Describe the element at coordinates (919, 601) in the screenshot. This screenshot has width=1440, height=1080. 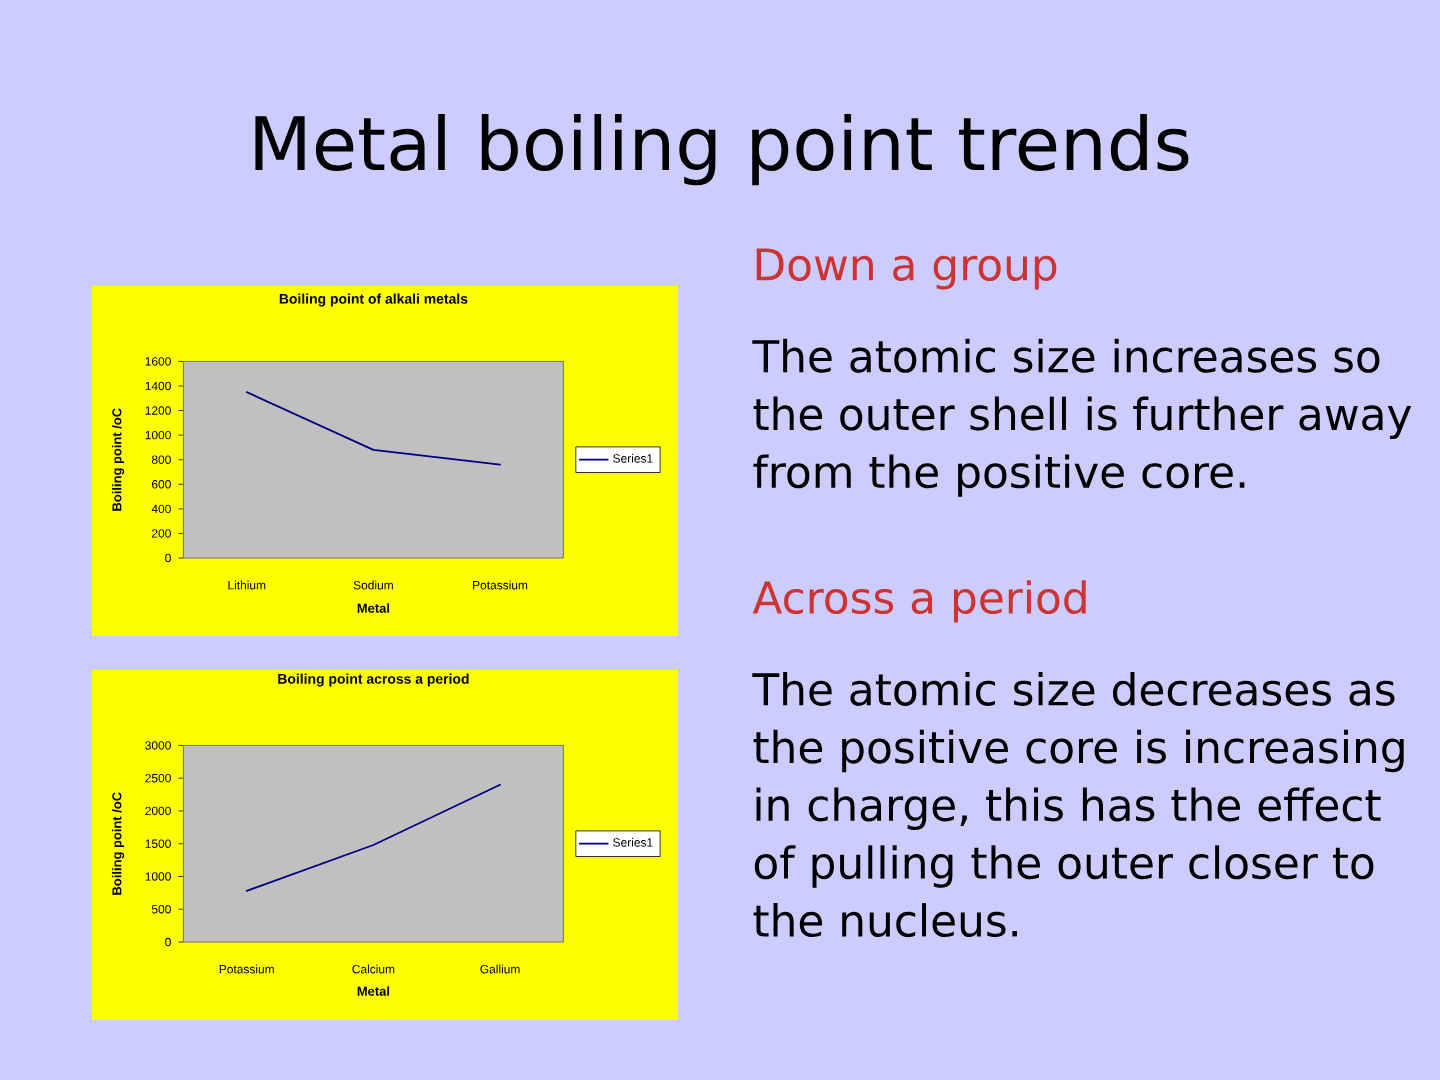
I see `text: Across a period` at that location.